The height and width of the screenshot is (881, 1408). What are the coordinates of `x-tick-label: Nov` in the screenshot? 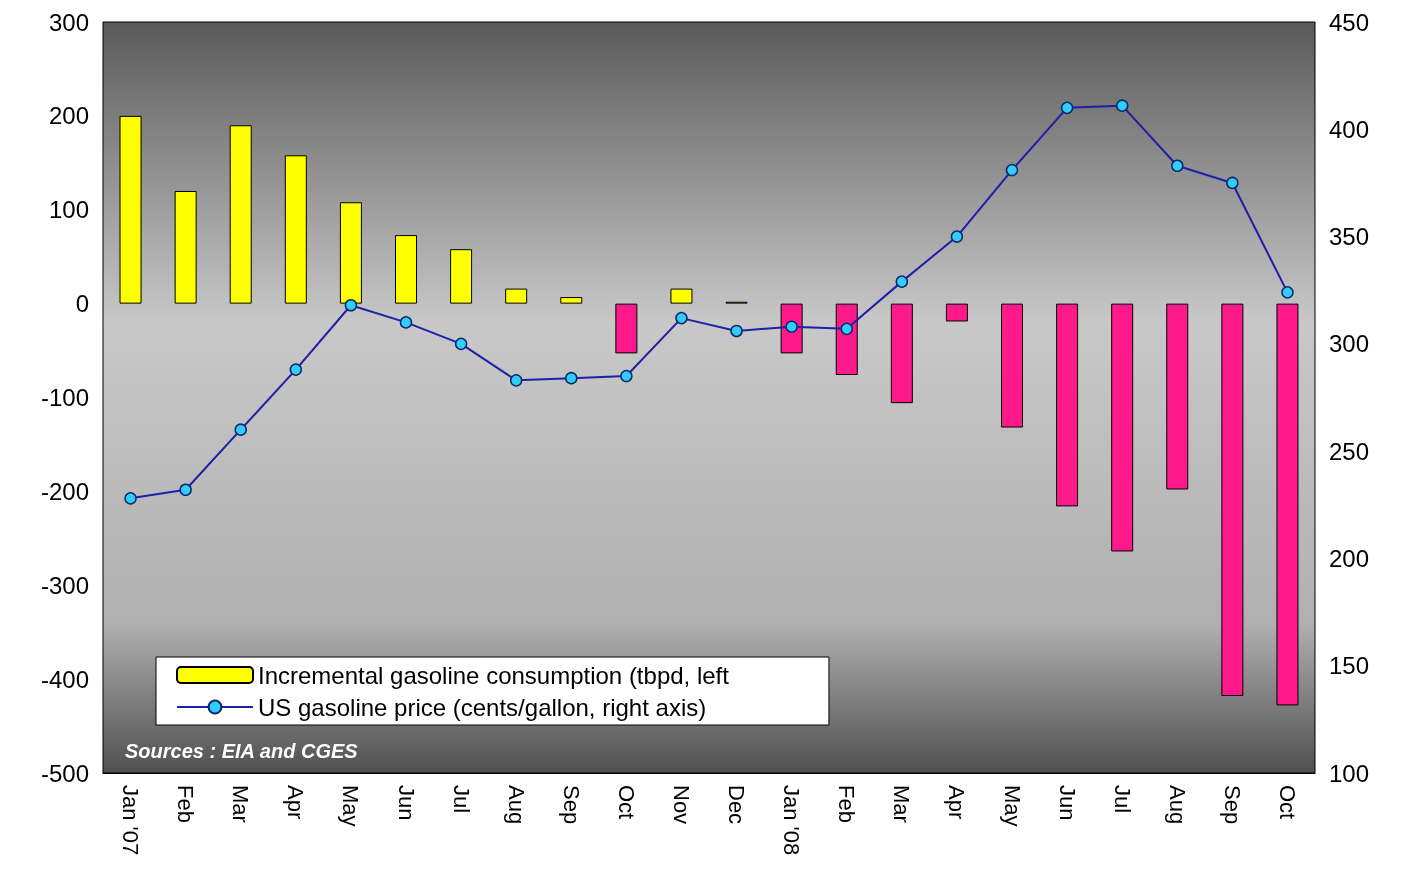 It's located at (681, 805).